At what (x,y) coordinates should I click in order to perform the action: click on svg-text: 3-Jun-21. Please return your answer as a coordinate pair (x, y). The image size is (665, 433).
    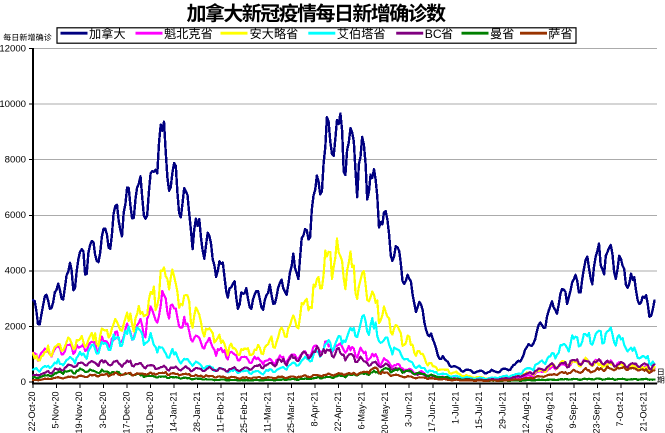
    Looking at the image, I should click on (408, 410).